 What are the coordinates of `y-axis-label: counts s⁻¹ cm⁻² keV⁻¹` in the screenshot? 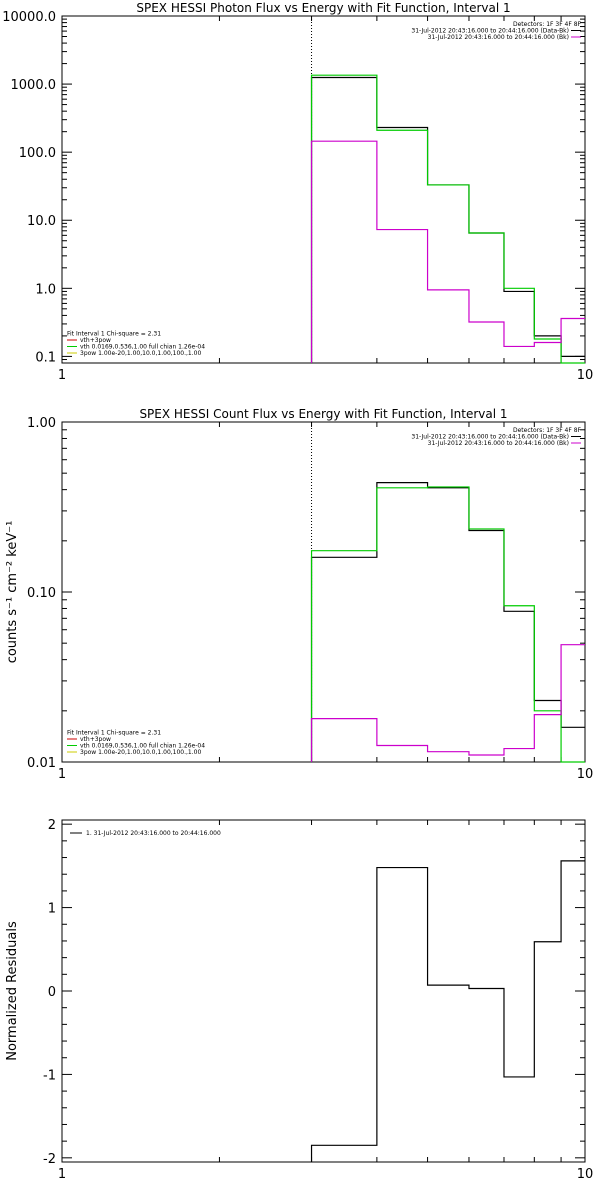 It's located at (12, 592).